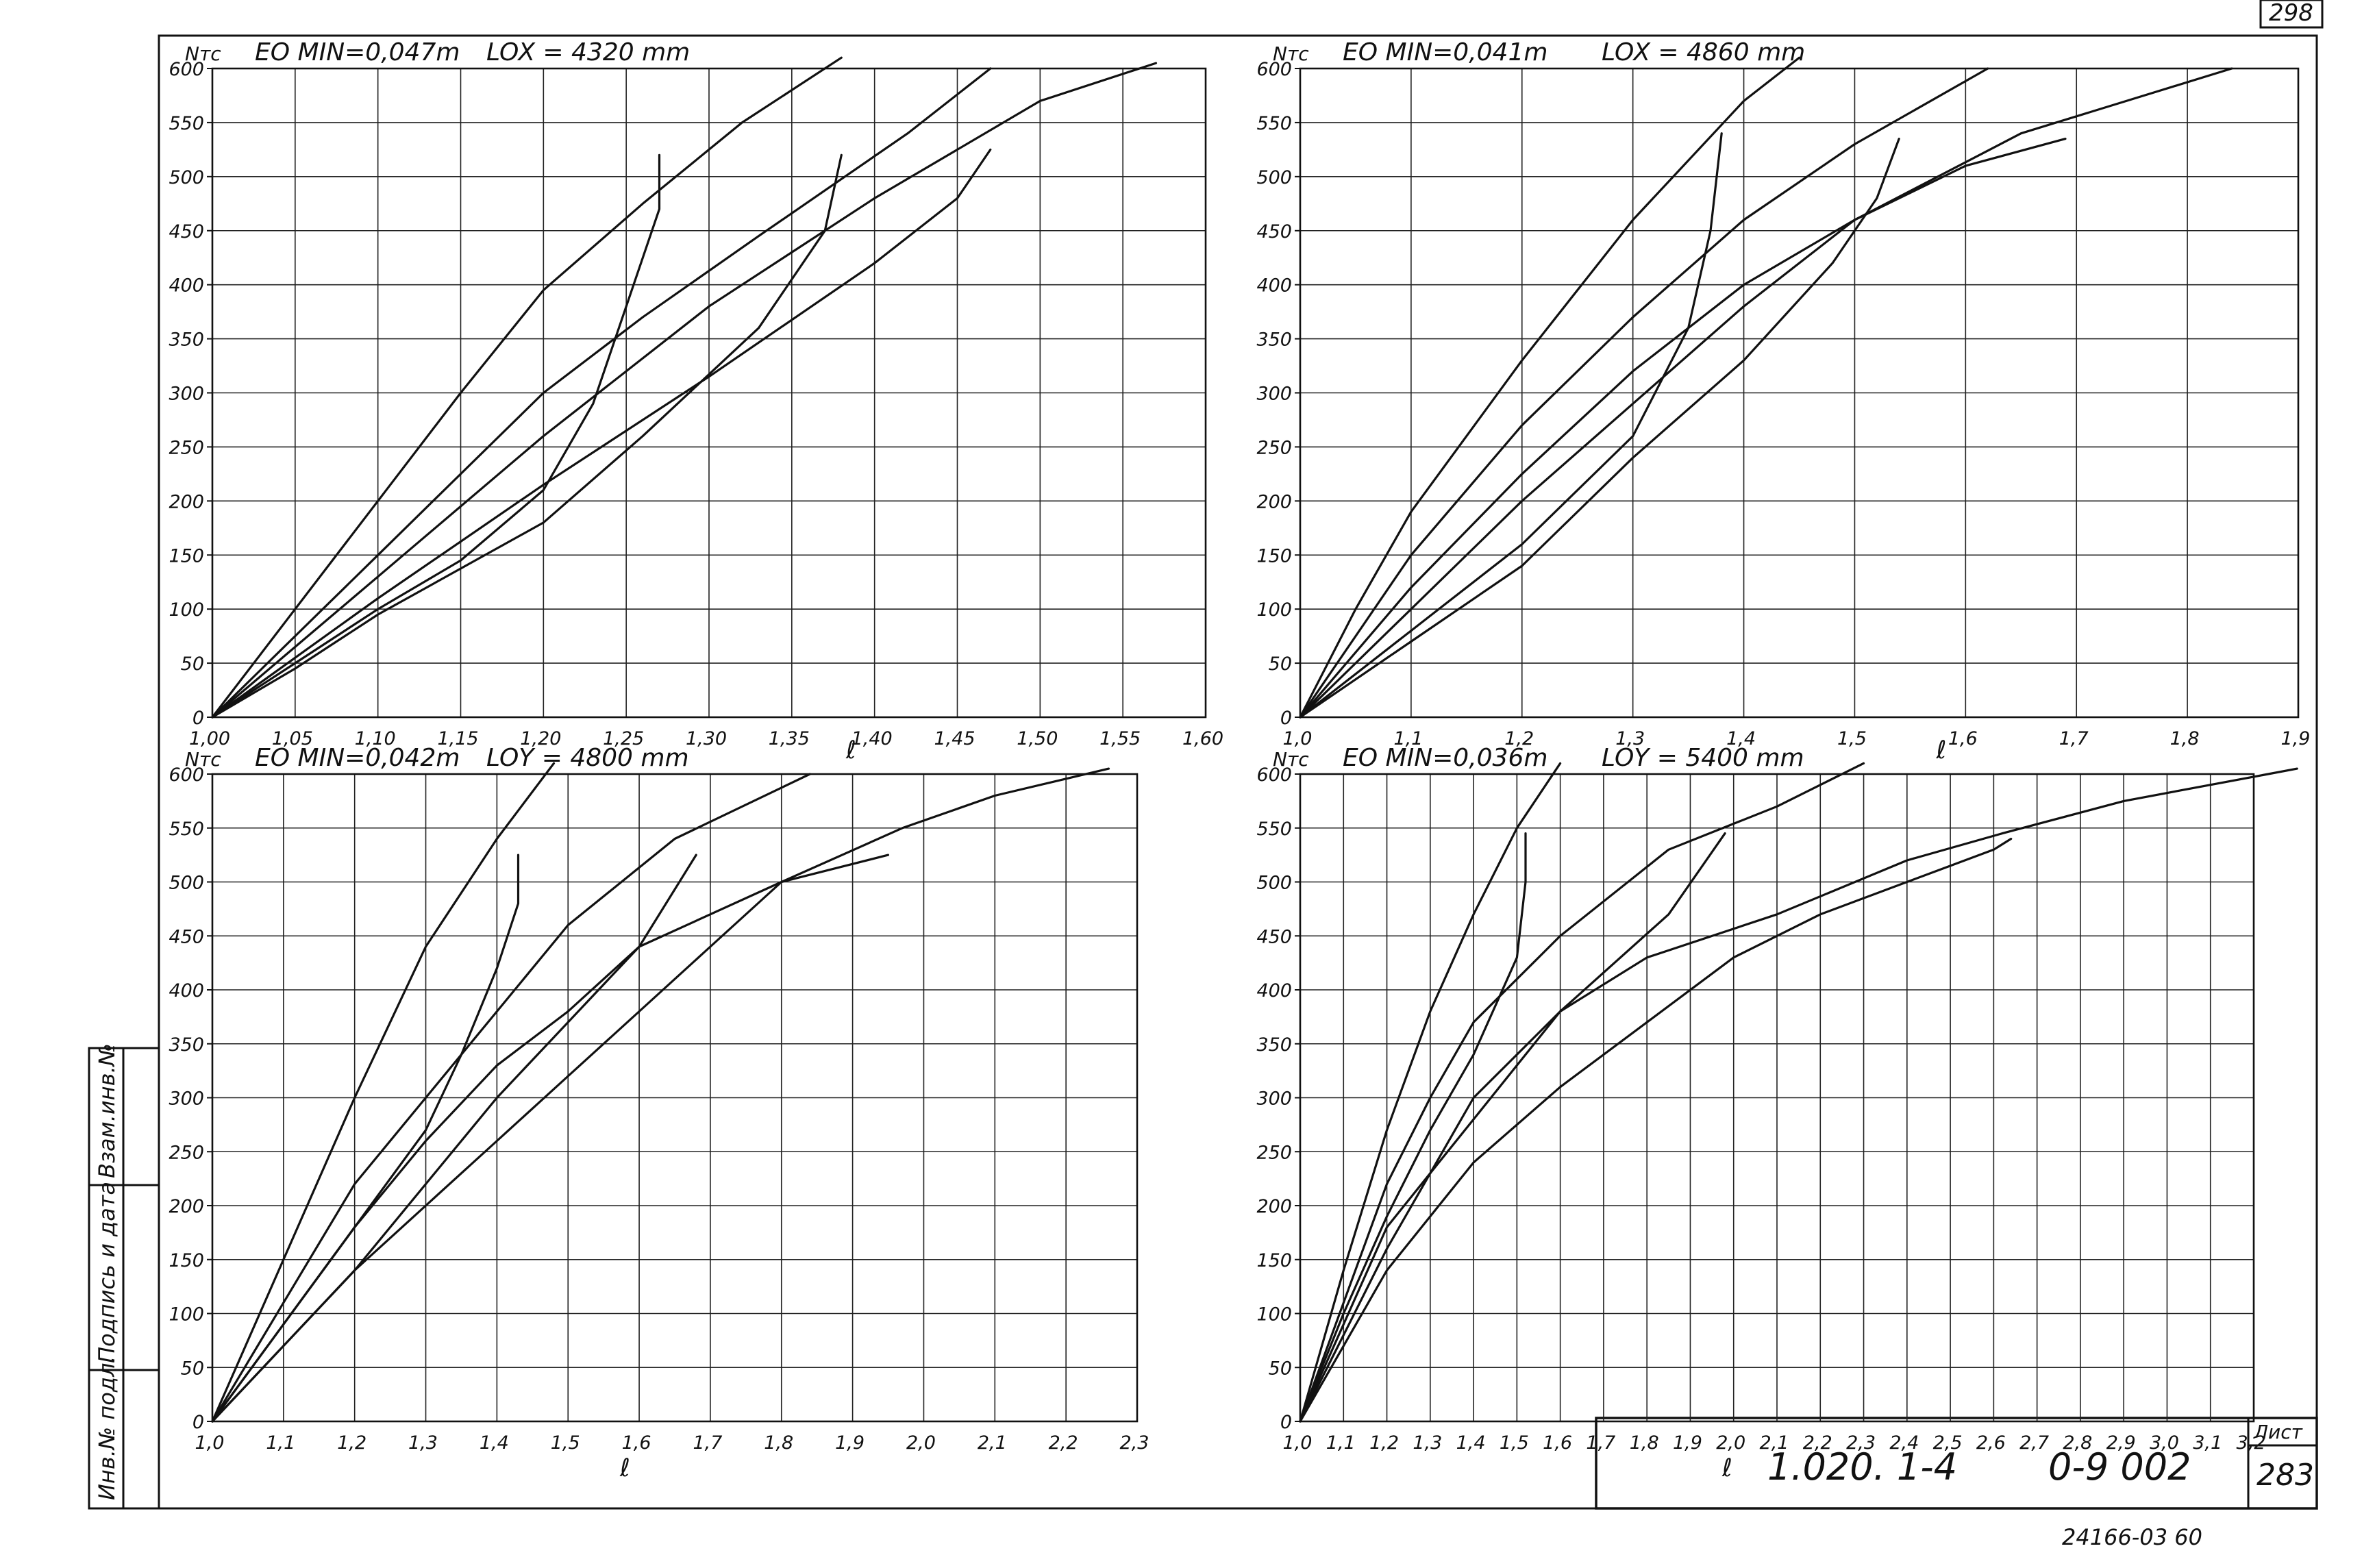 The height and width of the screenshot is (1568, 2375). I want to click on side-label-replace-inv: Взам.инв.№, so click(107, 1110).